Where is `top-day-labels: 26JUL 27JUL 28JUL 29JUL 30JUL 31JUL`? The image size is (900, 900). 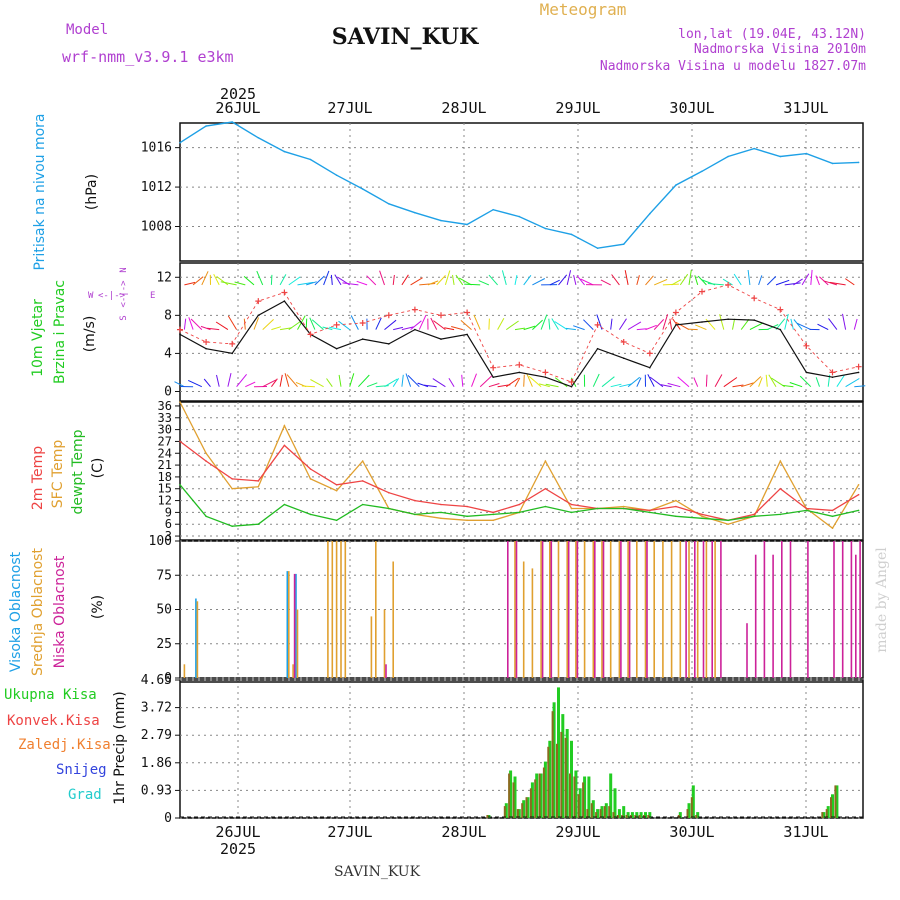 top-day-labels: 26JUL 27JUL 28JUL 29JUL 30JUL 31JUL is located at coordinates (521, 108).